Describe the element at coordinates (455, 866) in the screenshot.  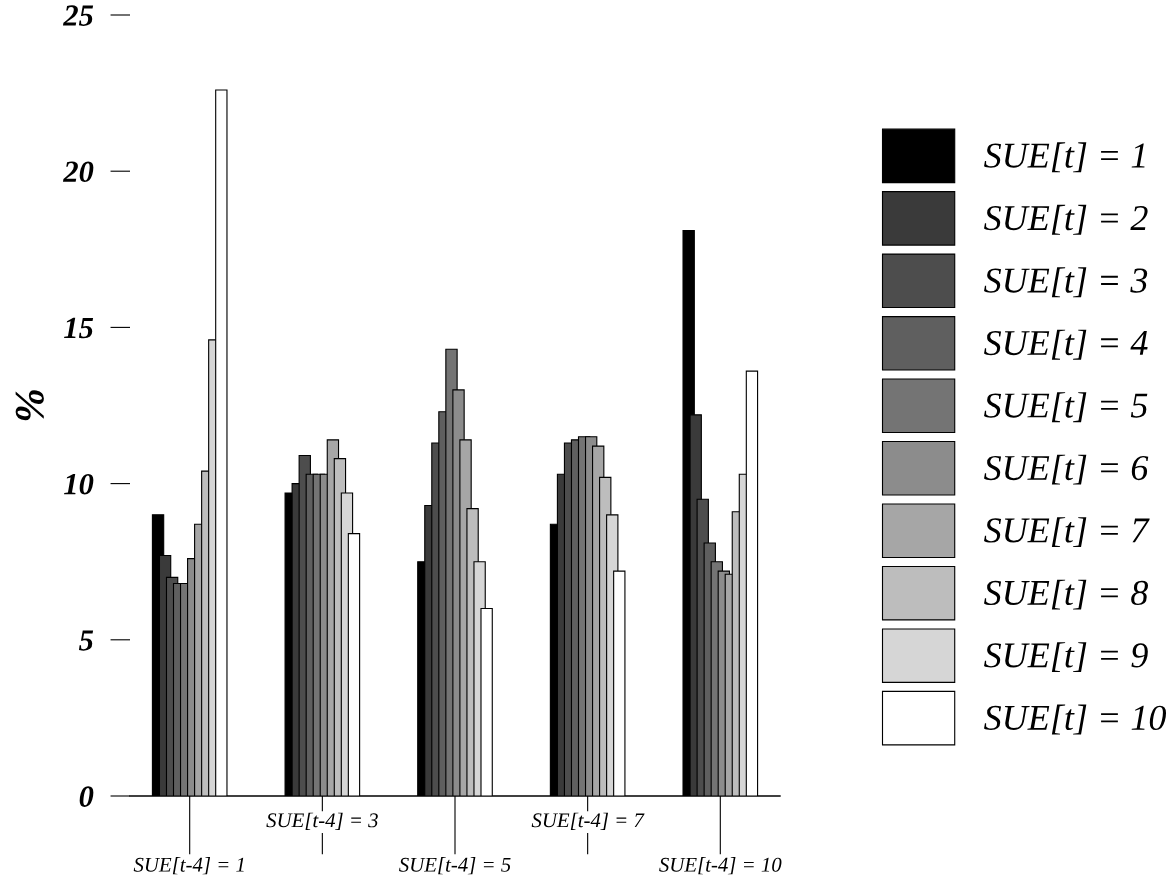
I see `x-tick-label: SUE[t-4] = 5` at that location.